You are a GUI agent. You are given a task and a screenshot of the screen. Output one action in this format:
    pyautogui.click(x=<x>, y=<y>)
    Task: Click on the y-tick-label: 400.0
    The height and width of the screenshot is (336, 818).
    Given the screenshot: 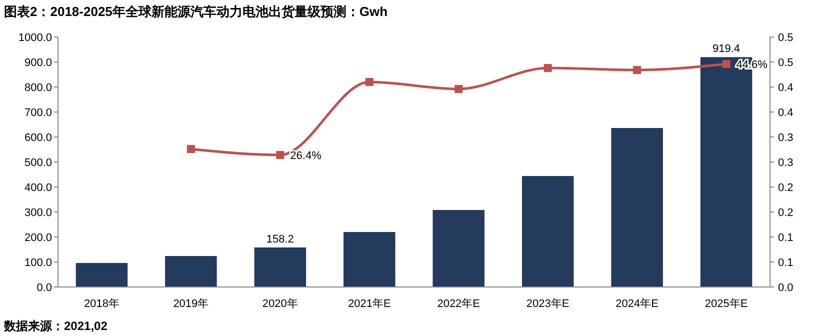 What is the action you would take?
    pyautogui.click(x=38, y=188)
    